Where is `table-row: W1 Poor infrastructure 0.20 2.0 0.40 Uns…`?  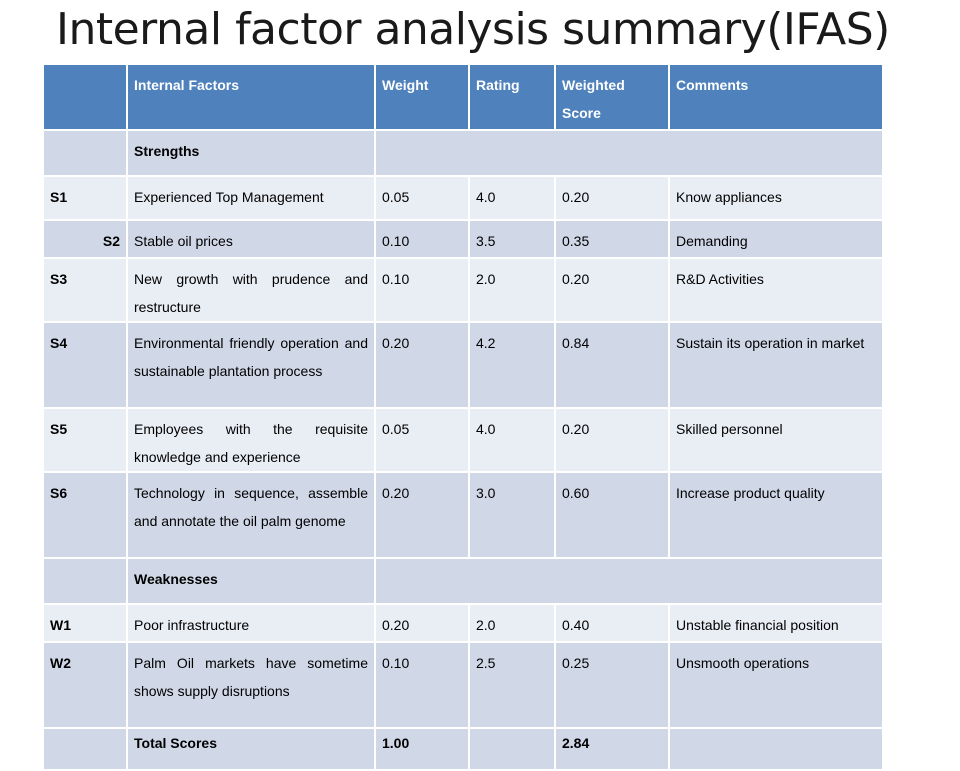 table-row: W1 Poor infrastructure 0.20 2.0 0.40 Uns… is located at coordinates (463, 623).